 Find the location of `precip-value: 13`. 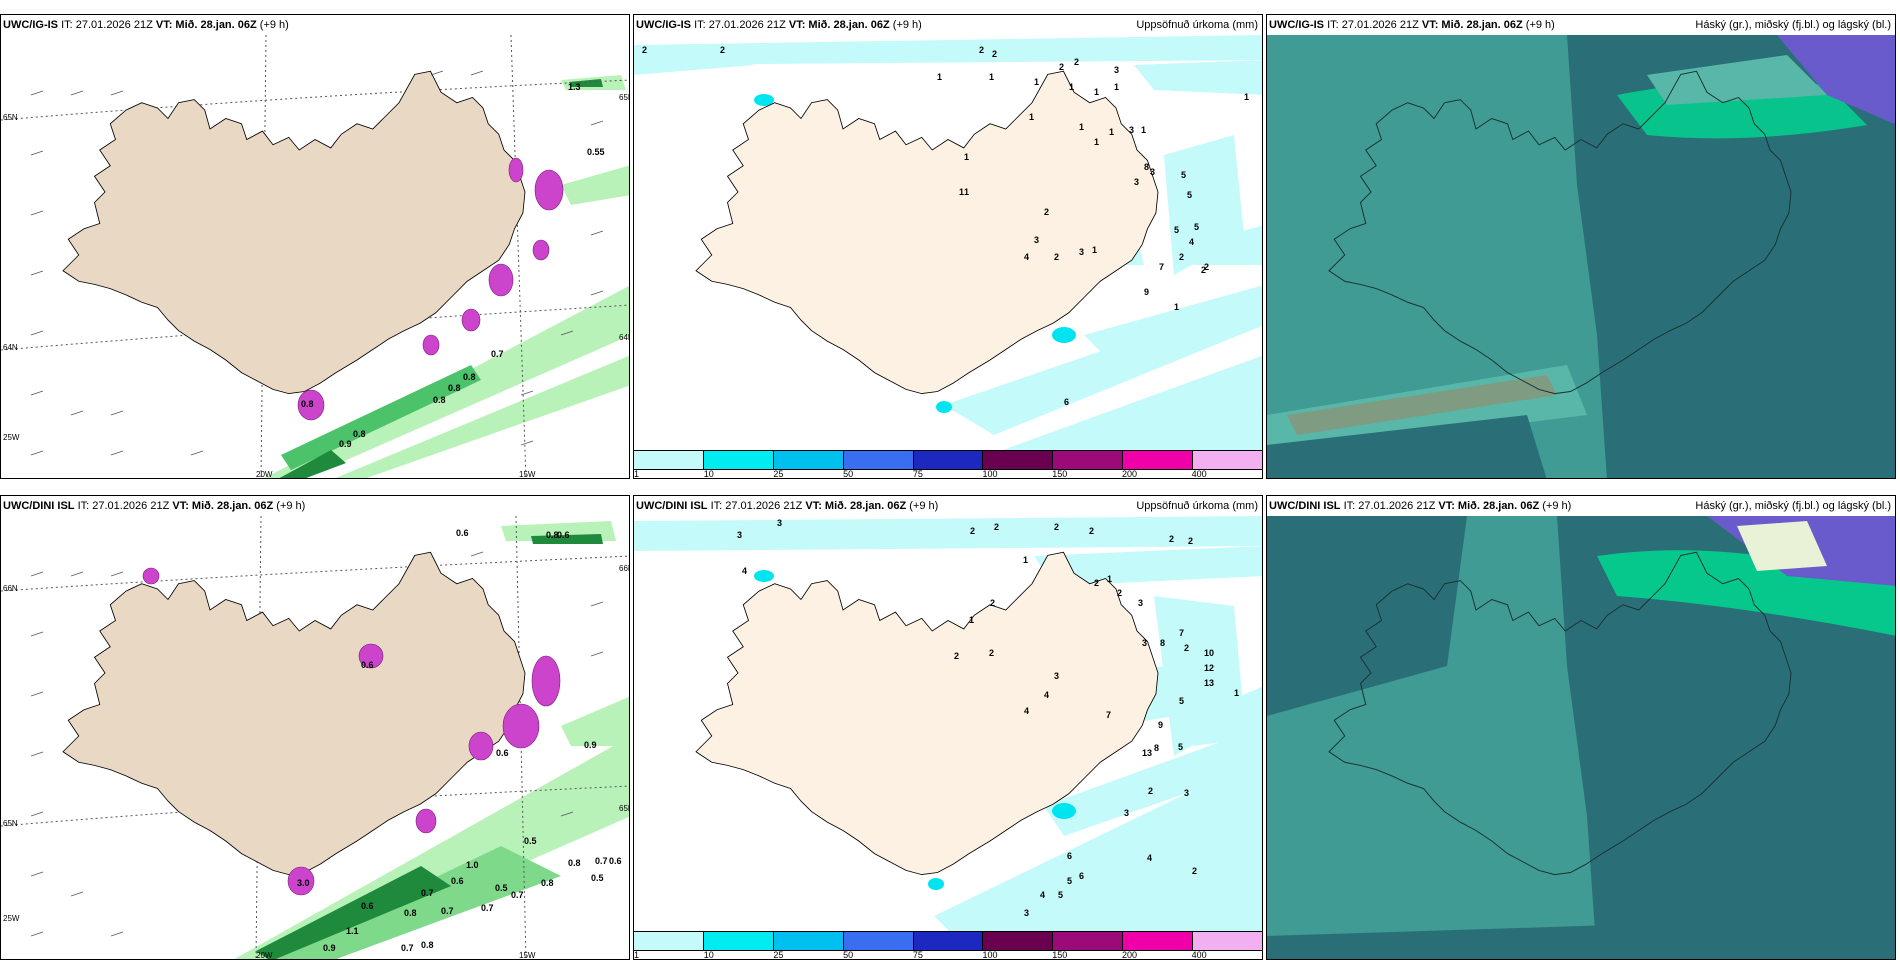

precip-value: 13 is located at coordinates (1209, 683).